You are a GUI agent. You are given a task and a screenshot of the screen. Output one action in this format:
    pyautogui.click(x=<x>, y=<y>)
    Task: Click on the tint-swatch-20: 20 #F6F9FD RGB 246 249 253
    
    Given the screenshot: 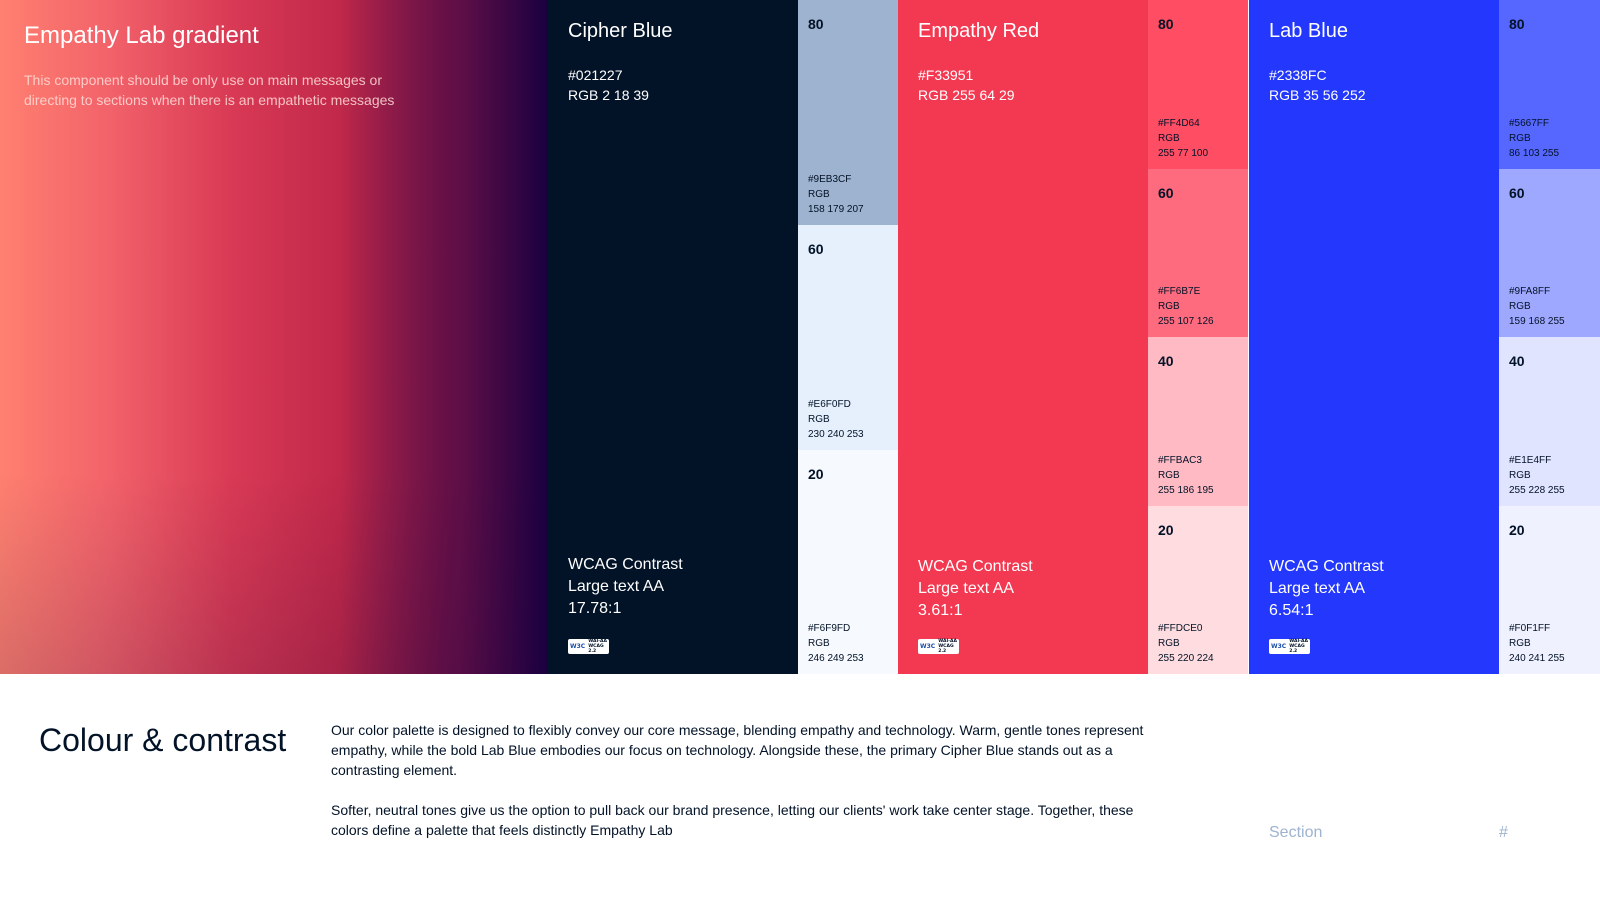 What is the action you would take?
    pyautogui.click(x=848, y=562)
    